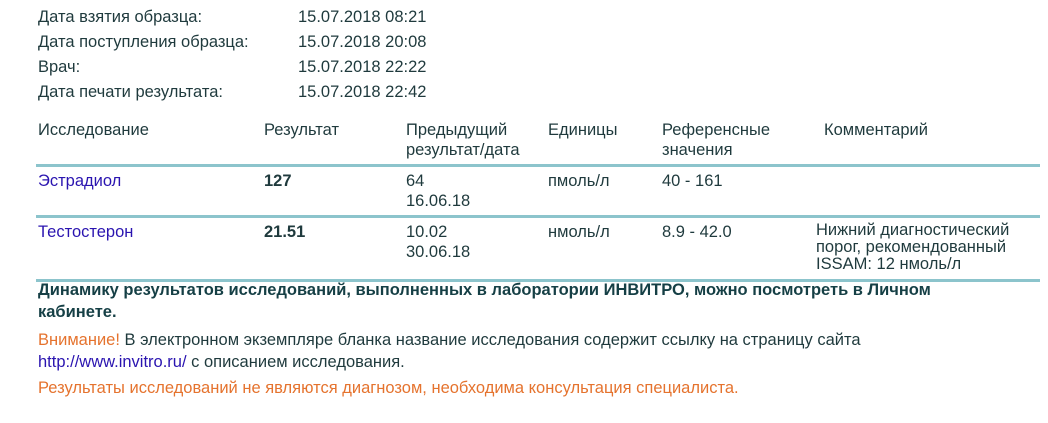 This screenshot has width=1048, height=423. I want to click on sample-taken-row: Дата взятия образца: 15.07.2018 08:21, so click(388, 17).